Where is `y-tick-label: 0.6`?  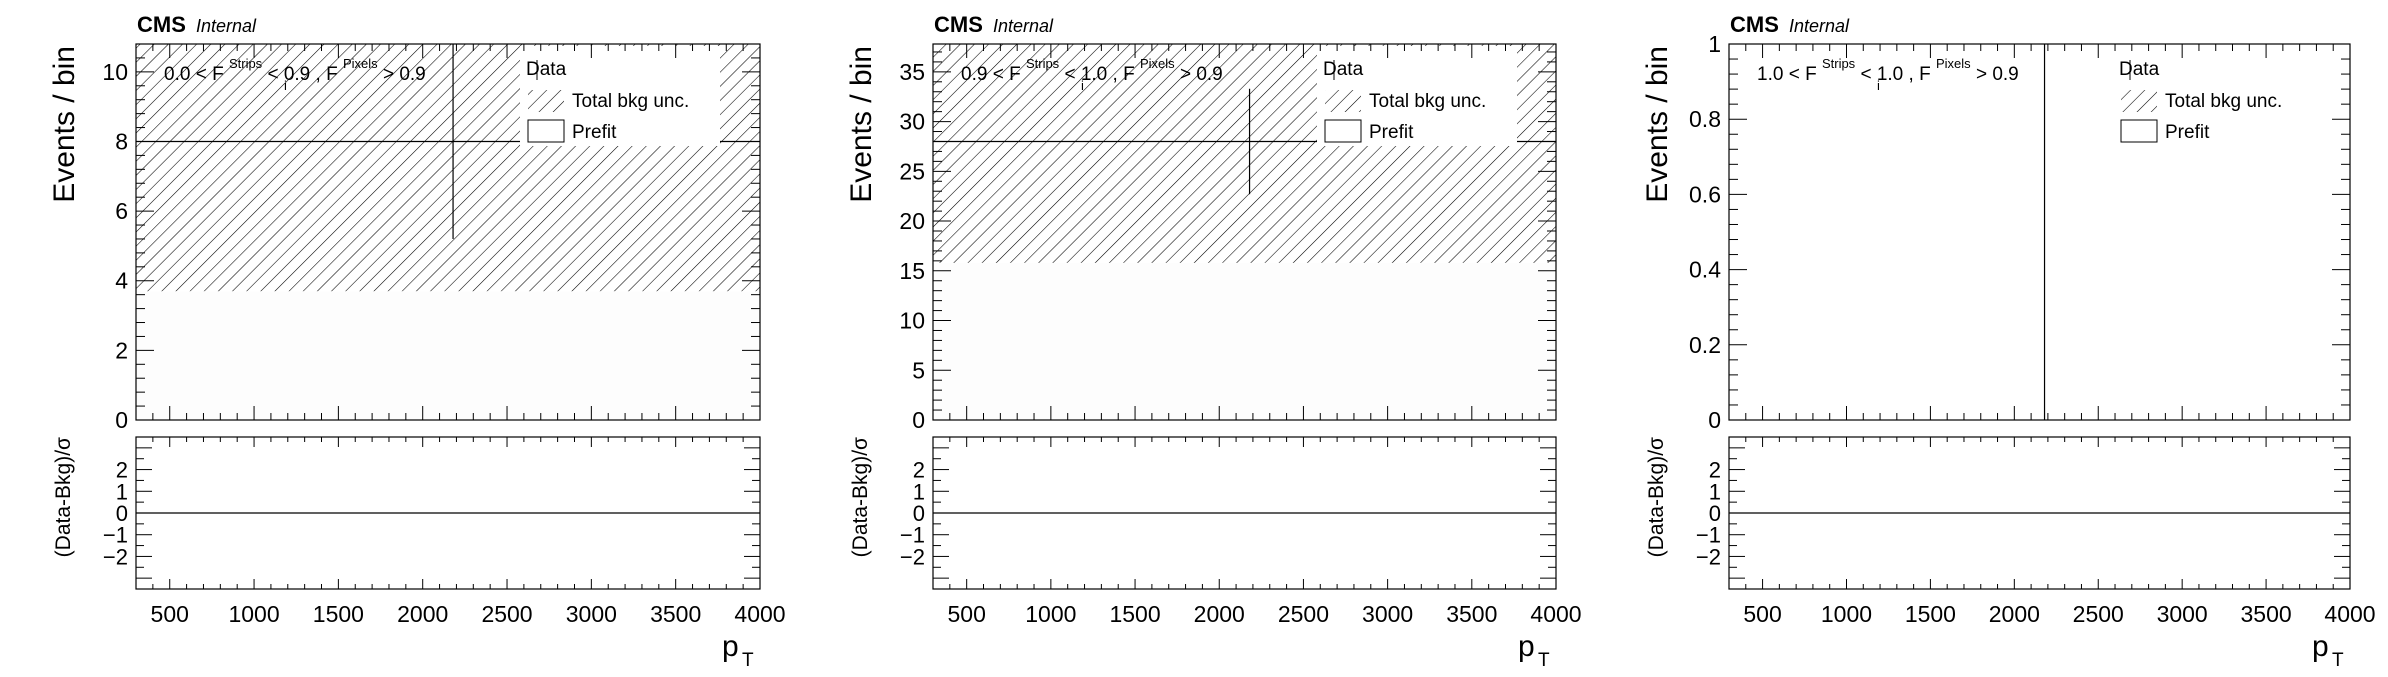
y-tick-label: 0.6 is located at coordinates (1705, 194).